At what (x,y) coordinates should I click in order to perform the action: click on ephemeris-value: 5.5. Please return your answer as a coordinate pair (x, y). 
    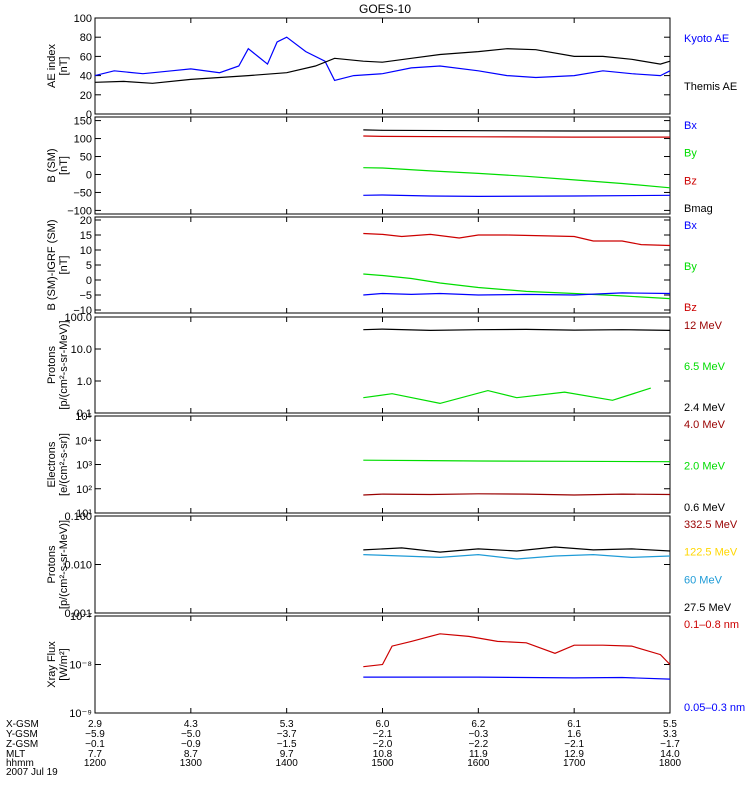
    Looking at the image, I should click on (670, 724).